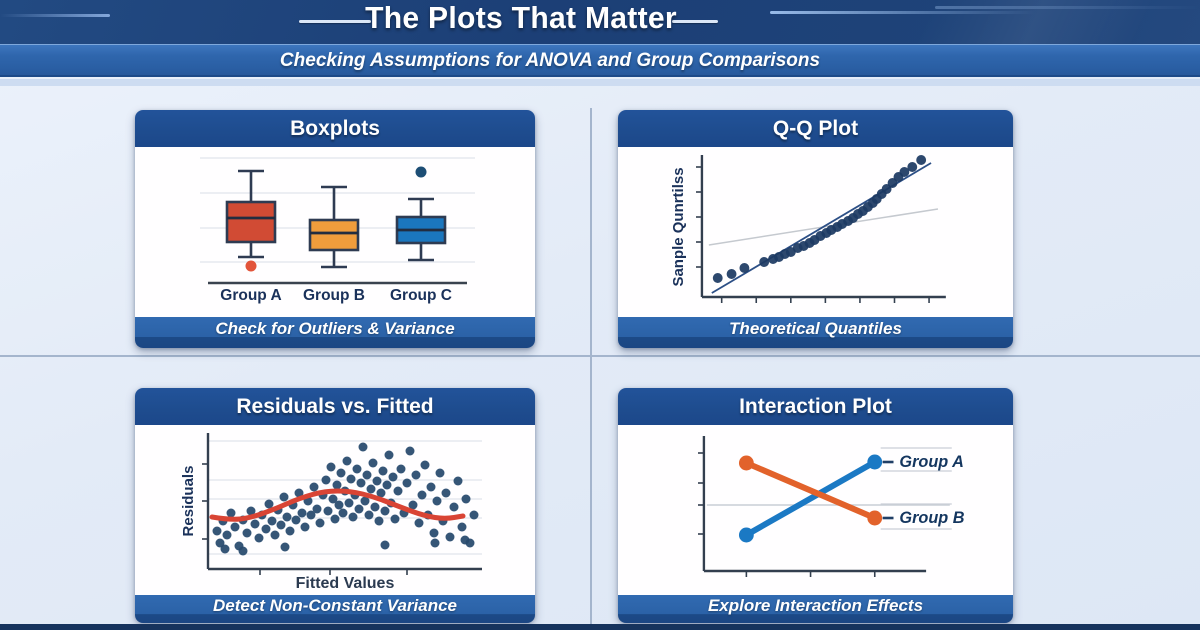 The image size is (1200, 630). Describe the element at coordinates (421, 295) in the screenshot. I see `svg-text: Group C` at that location.